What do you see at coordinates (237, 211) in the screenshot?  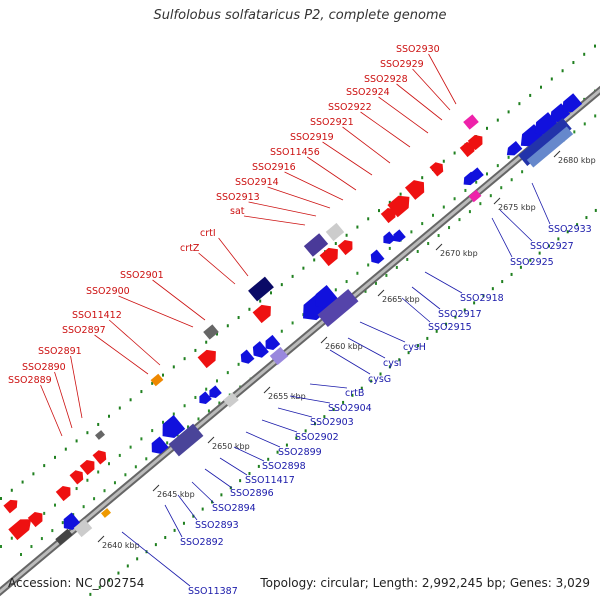 I see `gene-label-upper: sat` at bounding box center [237, 211].